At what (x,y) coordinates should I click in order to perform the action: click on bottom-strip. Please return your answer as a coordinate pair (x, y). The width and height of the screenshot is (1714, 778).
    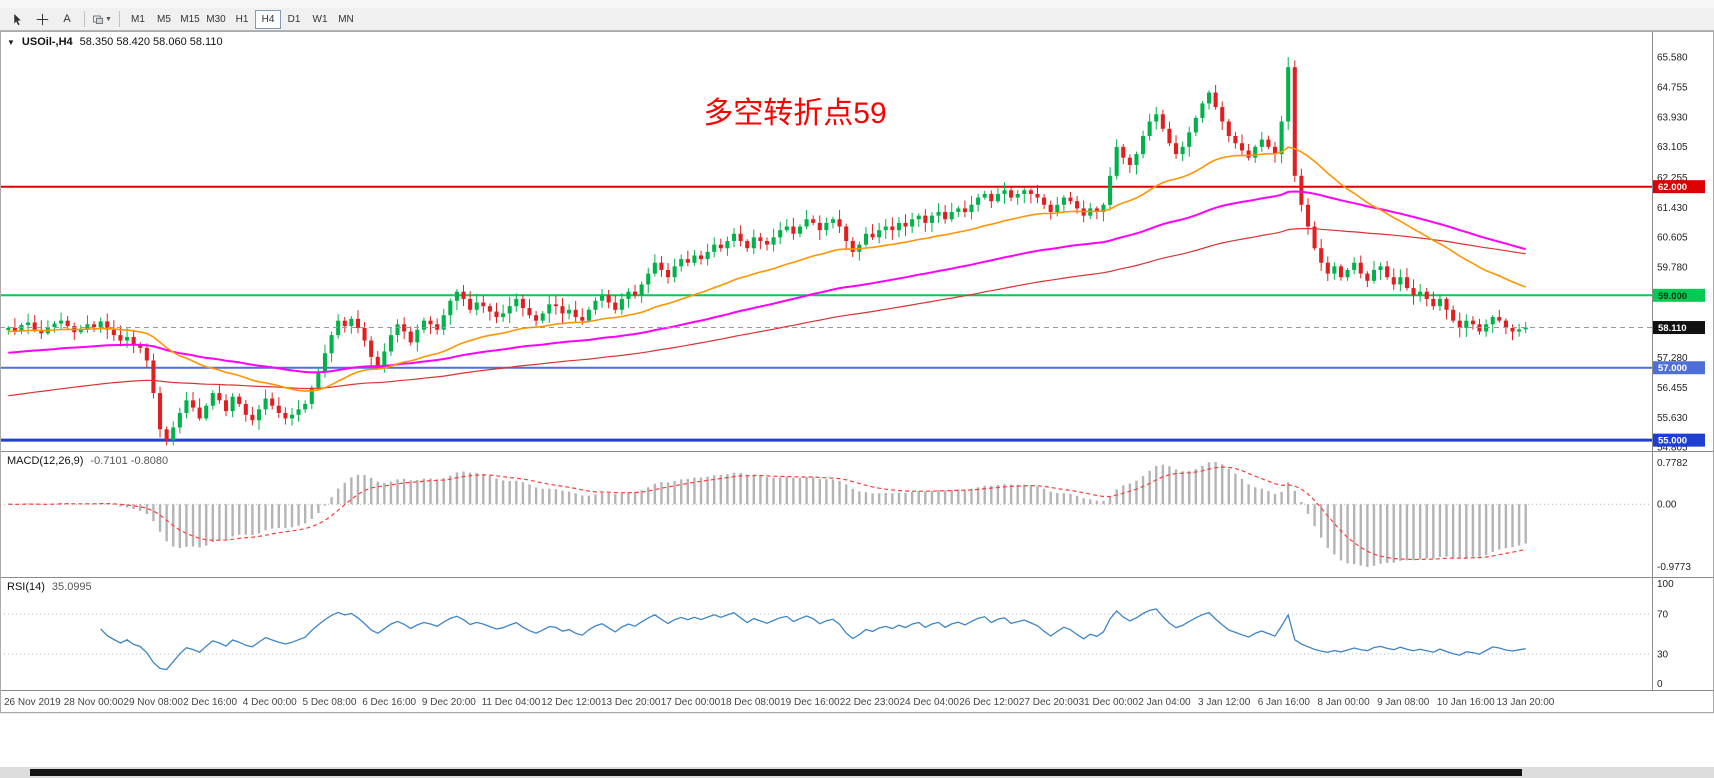
    Looking at the image, I should click on (857, 772).